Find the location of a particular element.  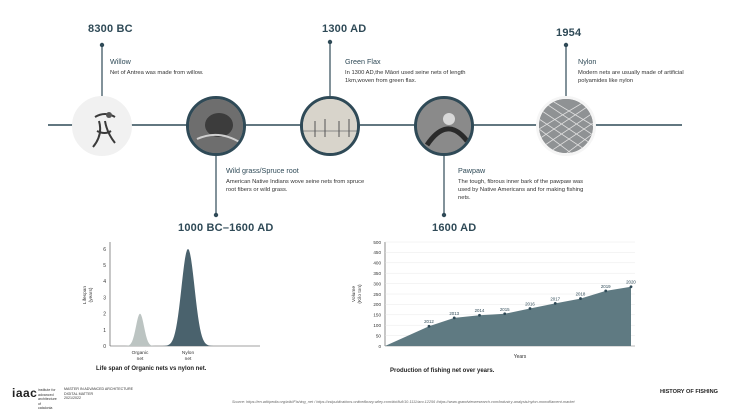

y-tick-label: 450 is located at coordinates (377, 252).